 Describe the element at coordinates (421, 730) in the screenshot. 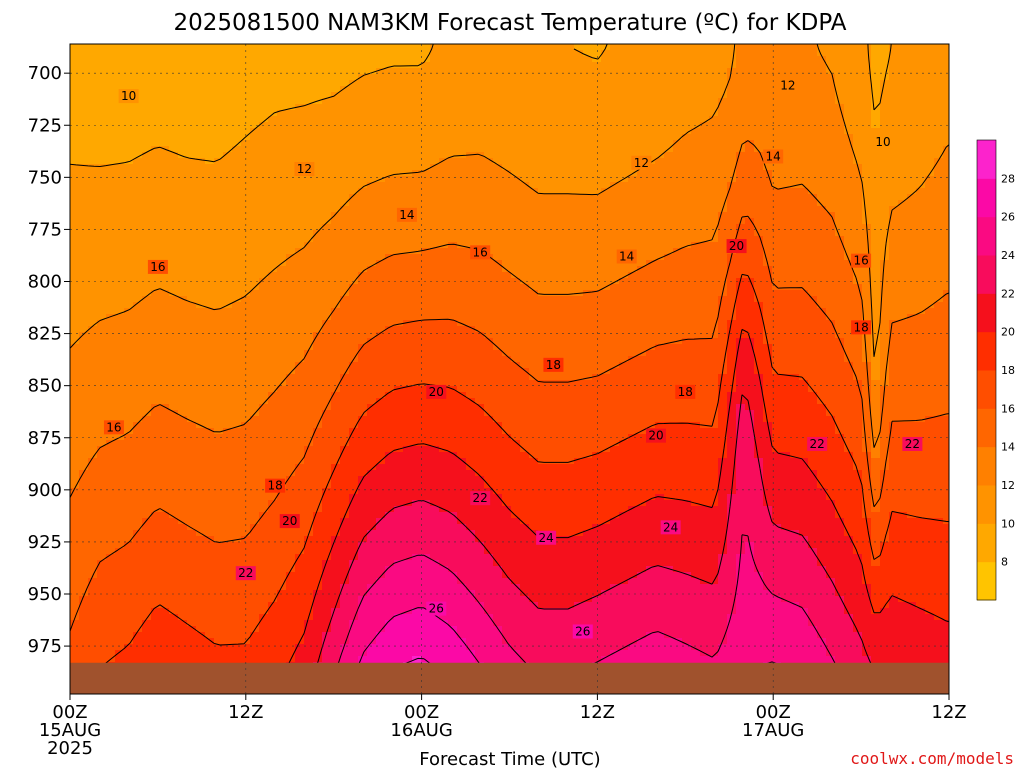

I see `x-tick-label: 16AUG` at that location.